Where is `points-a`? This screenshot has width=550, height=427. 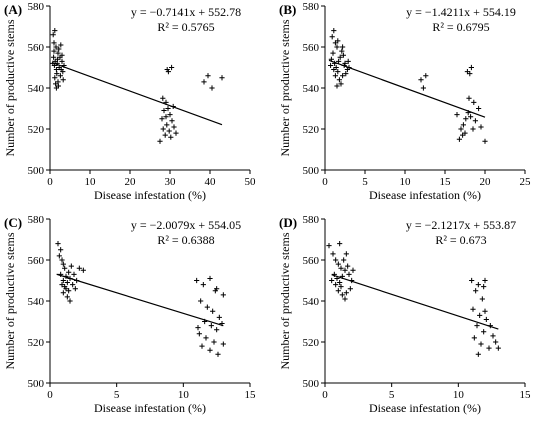
points-a is located at coordinates (137, 86).